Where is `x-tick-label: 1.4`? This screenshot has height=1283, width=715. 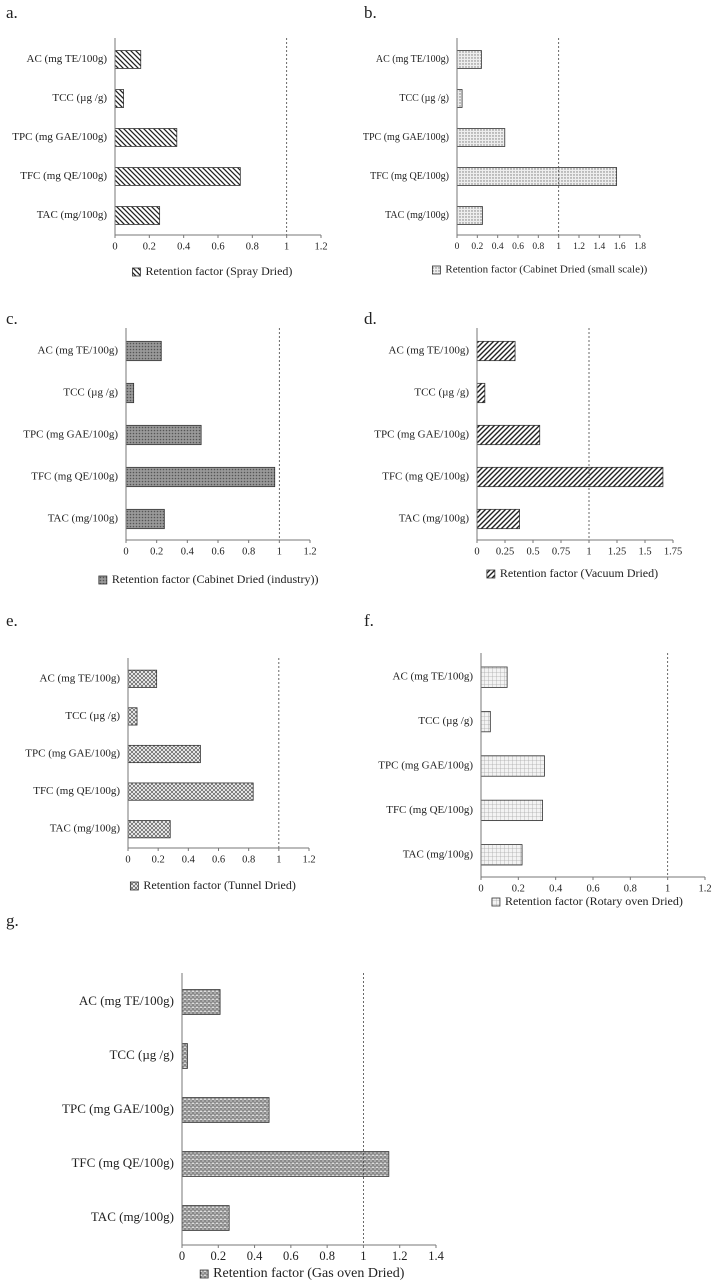
x-tick-label: 1.4 is located at coordinates (436, 1256).